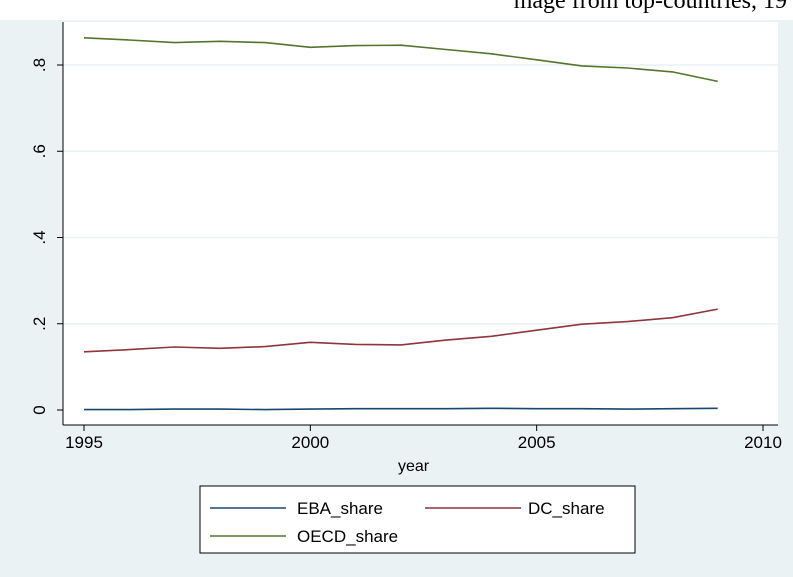 This screenshot has height=577, width=793. Describe the element at coordinates (310, 442) in the screenshot. I see `x-tick-label-1: 2000` at that location.